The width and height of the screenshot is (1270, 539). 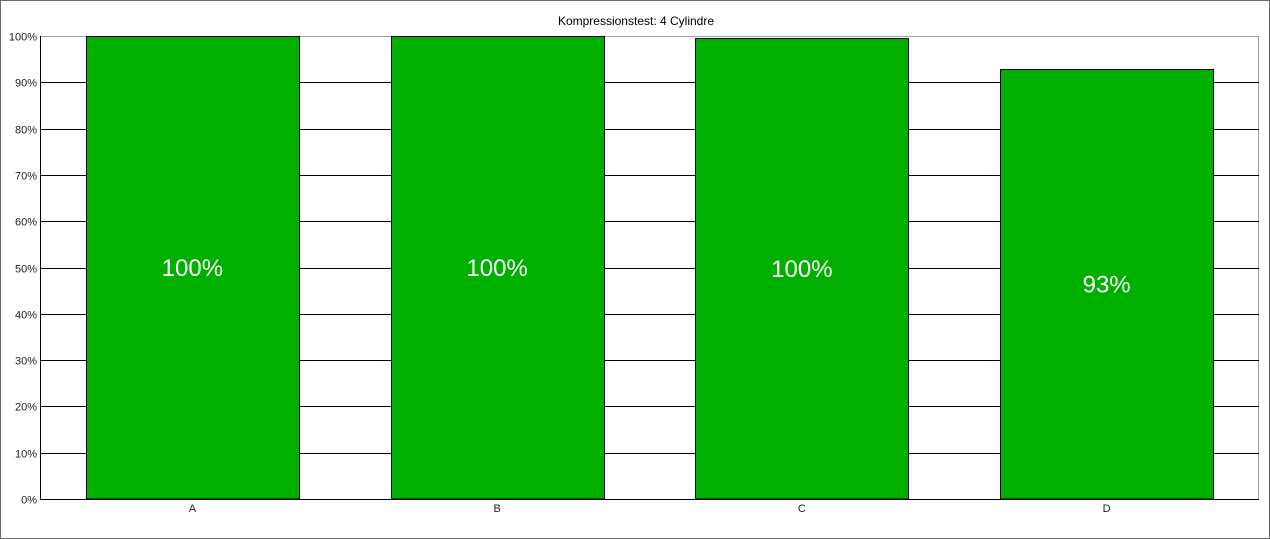 I want to click on x-tick-label: D, so click(x=1107, y=509).